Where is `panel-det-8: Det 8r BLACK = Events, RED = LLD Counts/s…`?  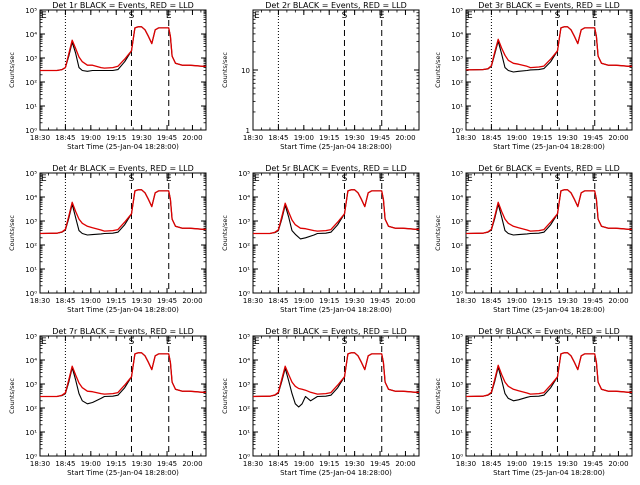
panel-det-8: Det 8r BLACK = Events, RED = LLD Counts/s… is located at coordinates (320, 402).